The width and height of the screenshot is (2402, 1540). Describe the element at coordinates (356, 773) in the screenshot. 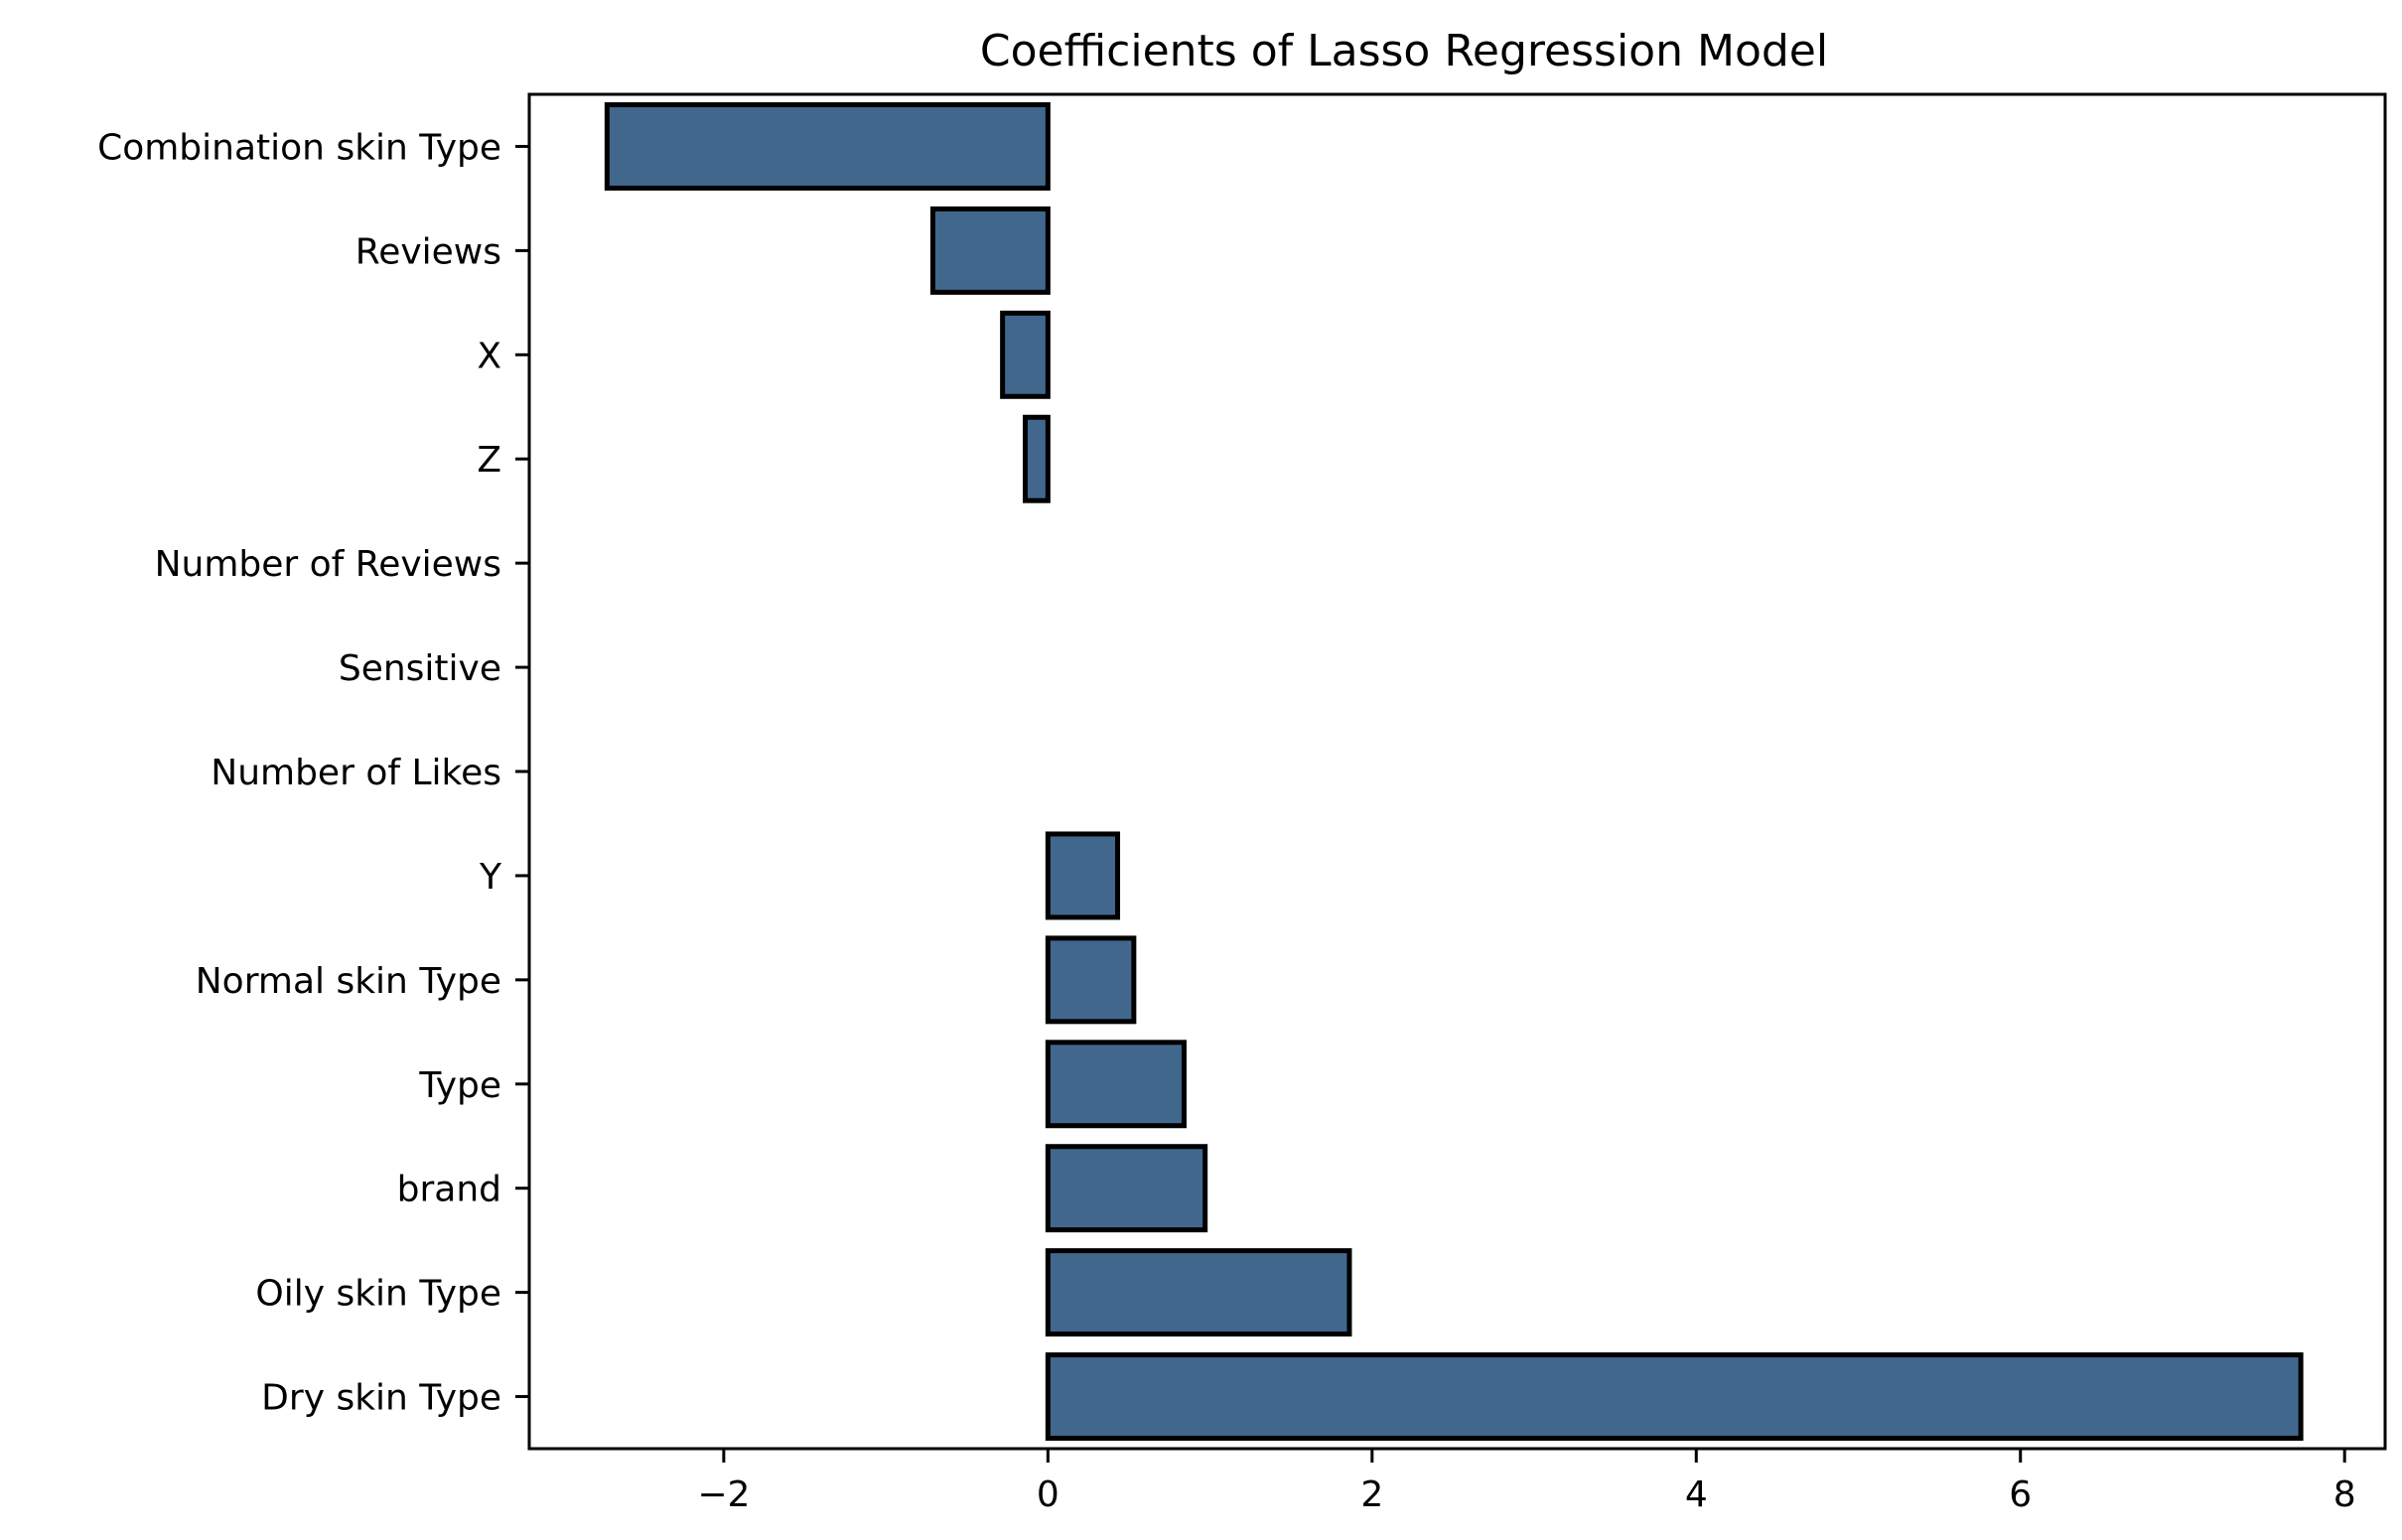

I see `y-tick-label: Number of Likes` at that location.